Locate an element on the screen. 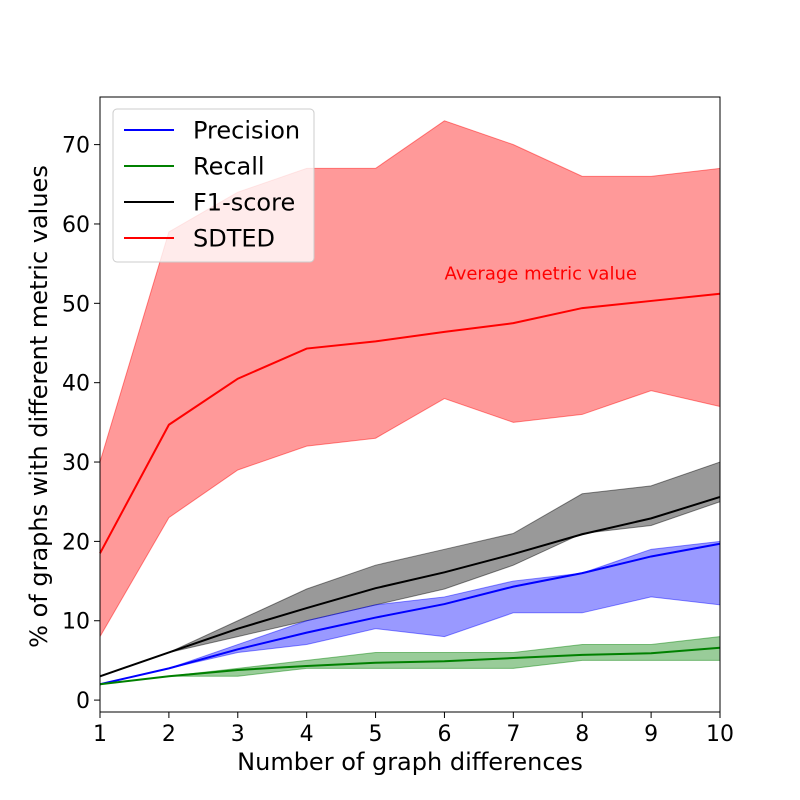  x-tick-label: 10 is located at coordinates (720, 734).